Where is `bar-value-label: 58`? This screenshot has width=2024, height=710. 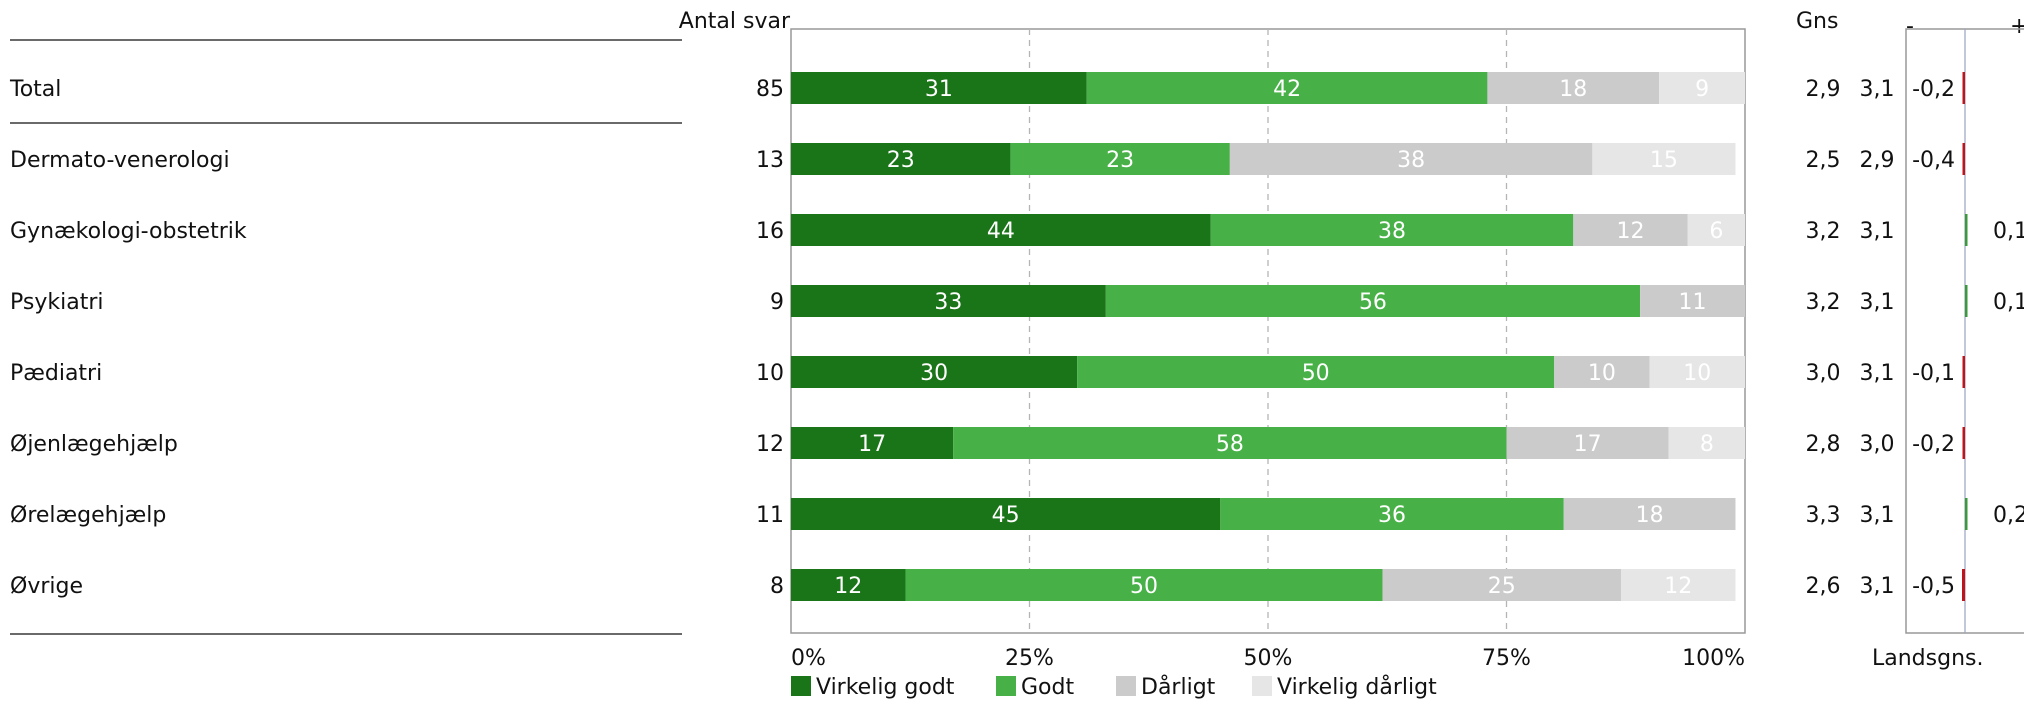 bar-value-label: 58 is located at coordinates (1230, 444).